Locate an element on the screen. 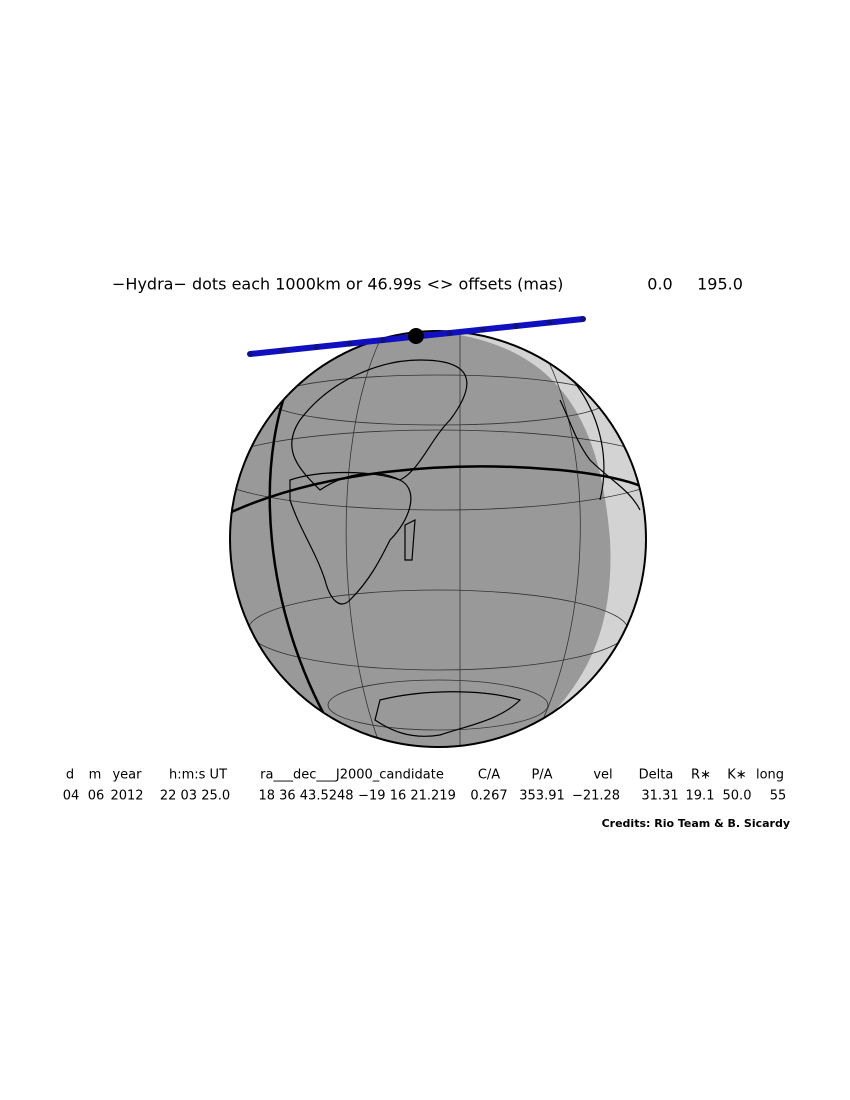 The height and width of the screenshot is (1100, 850). column-value: 0.267 is located at coordinates (488, 796).